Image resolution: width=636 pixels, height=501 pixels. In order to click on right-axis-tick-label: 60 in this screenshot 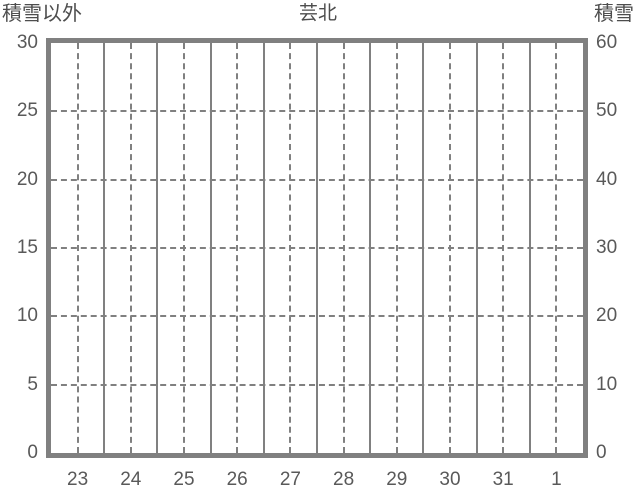, I will do `click(607, 42)`.